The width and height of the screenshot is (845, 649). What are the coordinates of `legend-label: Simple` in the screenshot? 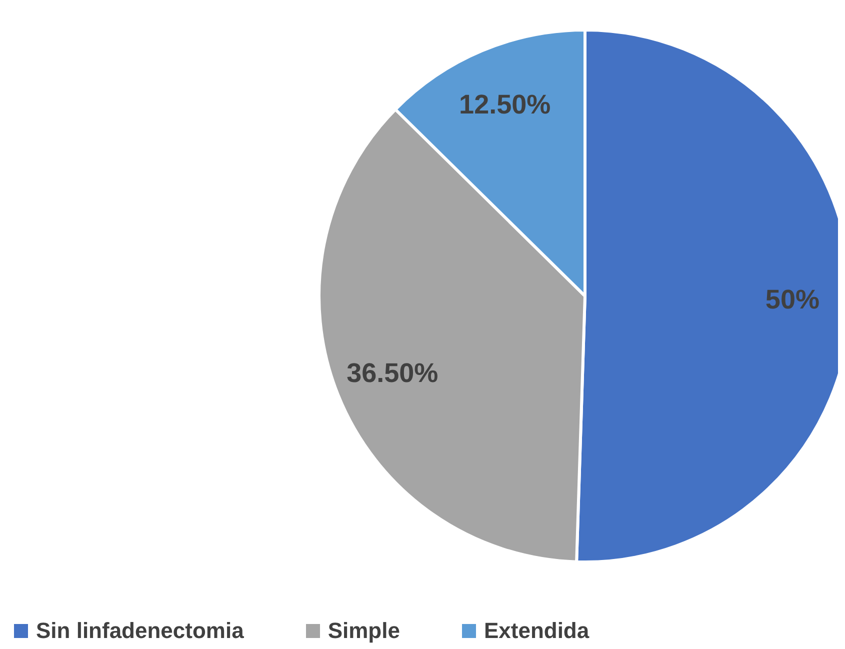 It's located at (364, 631).